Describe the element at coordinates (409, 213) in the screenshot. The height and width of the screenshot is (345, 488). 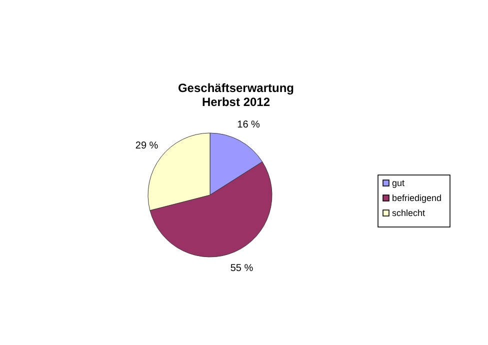
I see `legend-label: schlecht` at that location.